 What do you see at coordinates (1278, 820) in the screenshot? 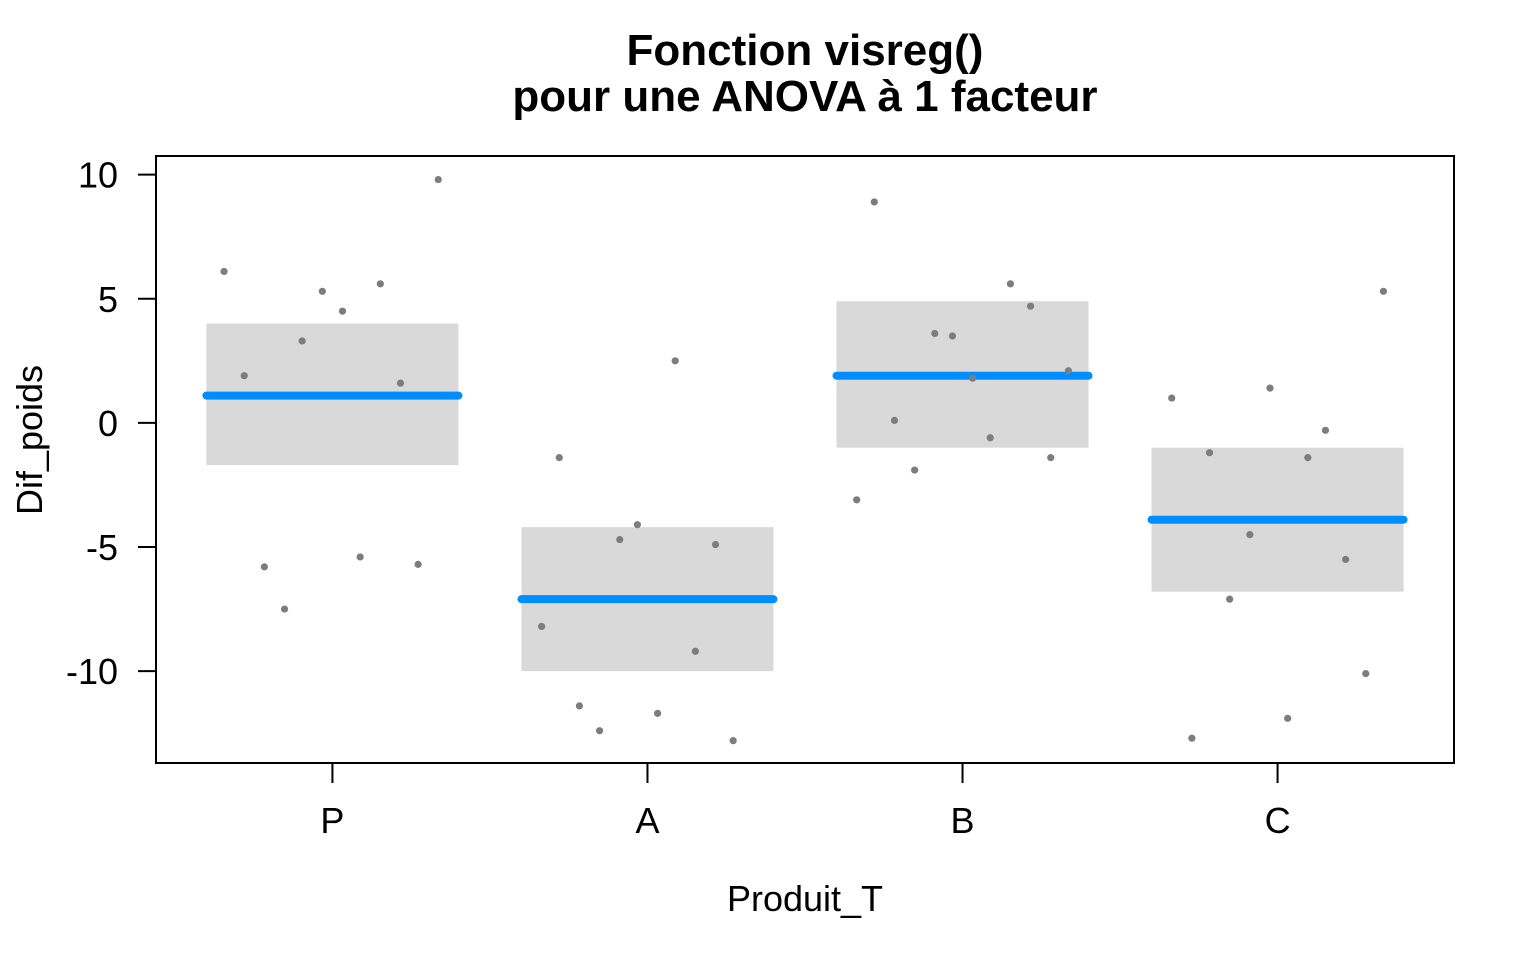
I see `x-tick-label: C` at bounding box center [1278, 820].